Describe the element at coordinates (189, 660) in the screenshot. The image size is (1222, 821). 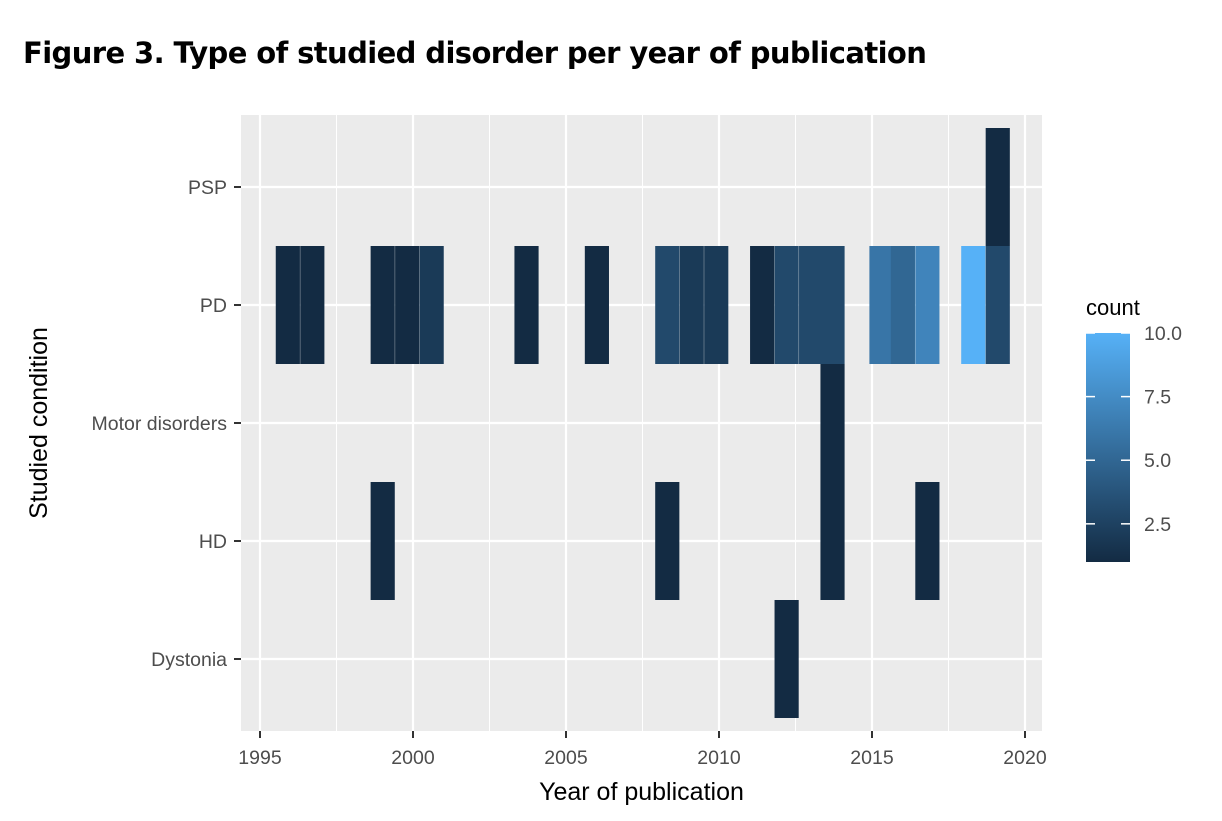
I see `y-tick-label: Dystonia` at that location.